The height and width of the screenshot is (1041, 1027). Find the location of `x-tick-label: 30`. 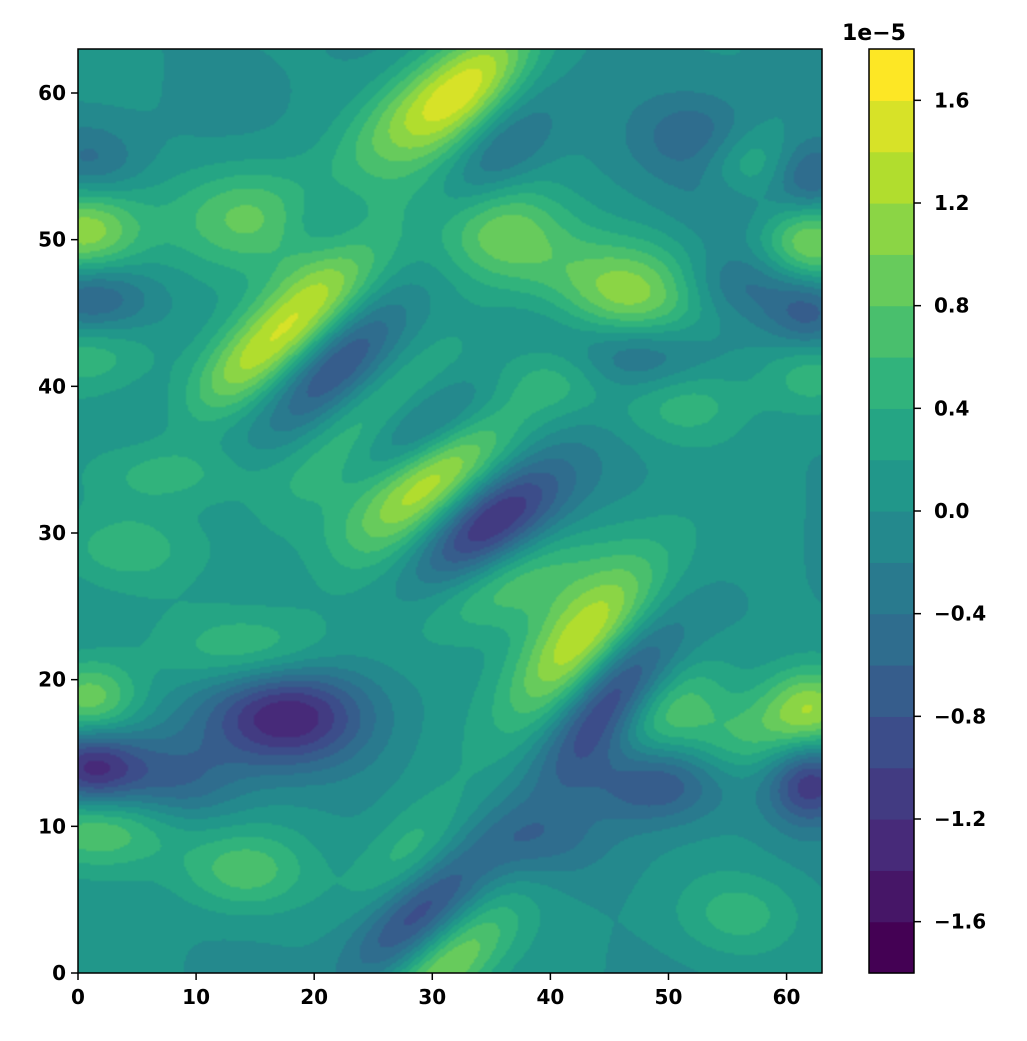

x-tick-label: 30 is located at coordinates (432, 997).